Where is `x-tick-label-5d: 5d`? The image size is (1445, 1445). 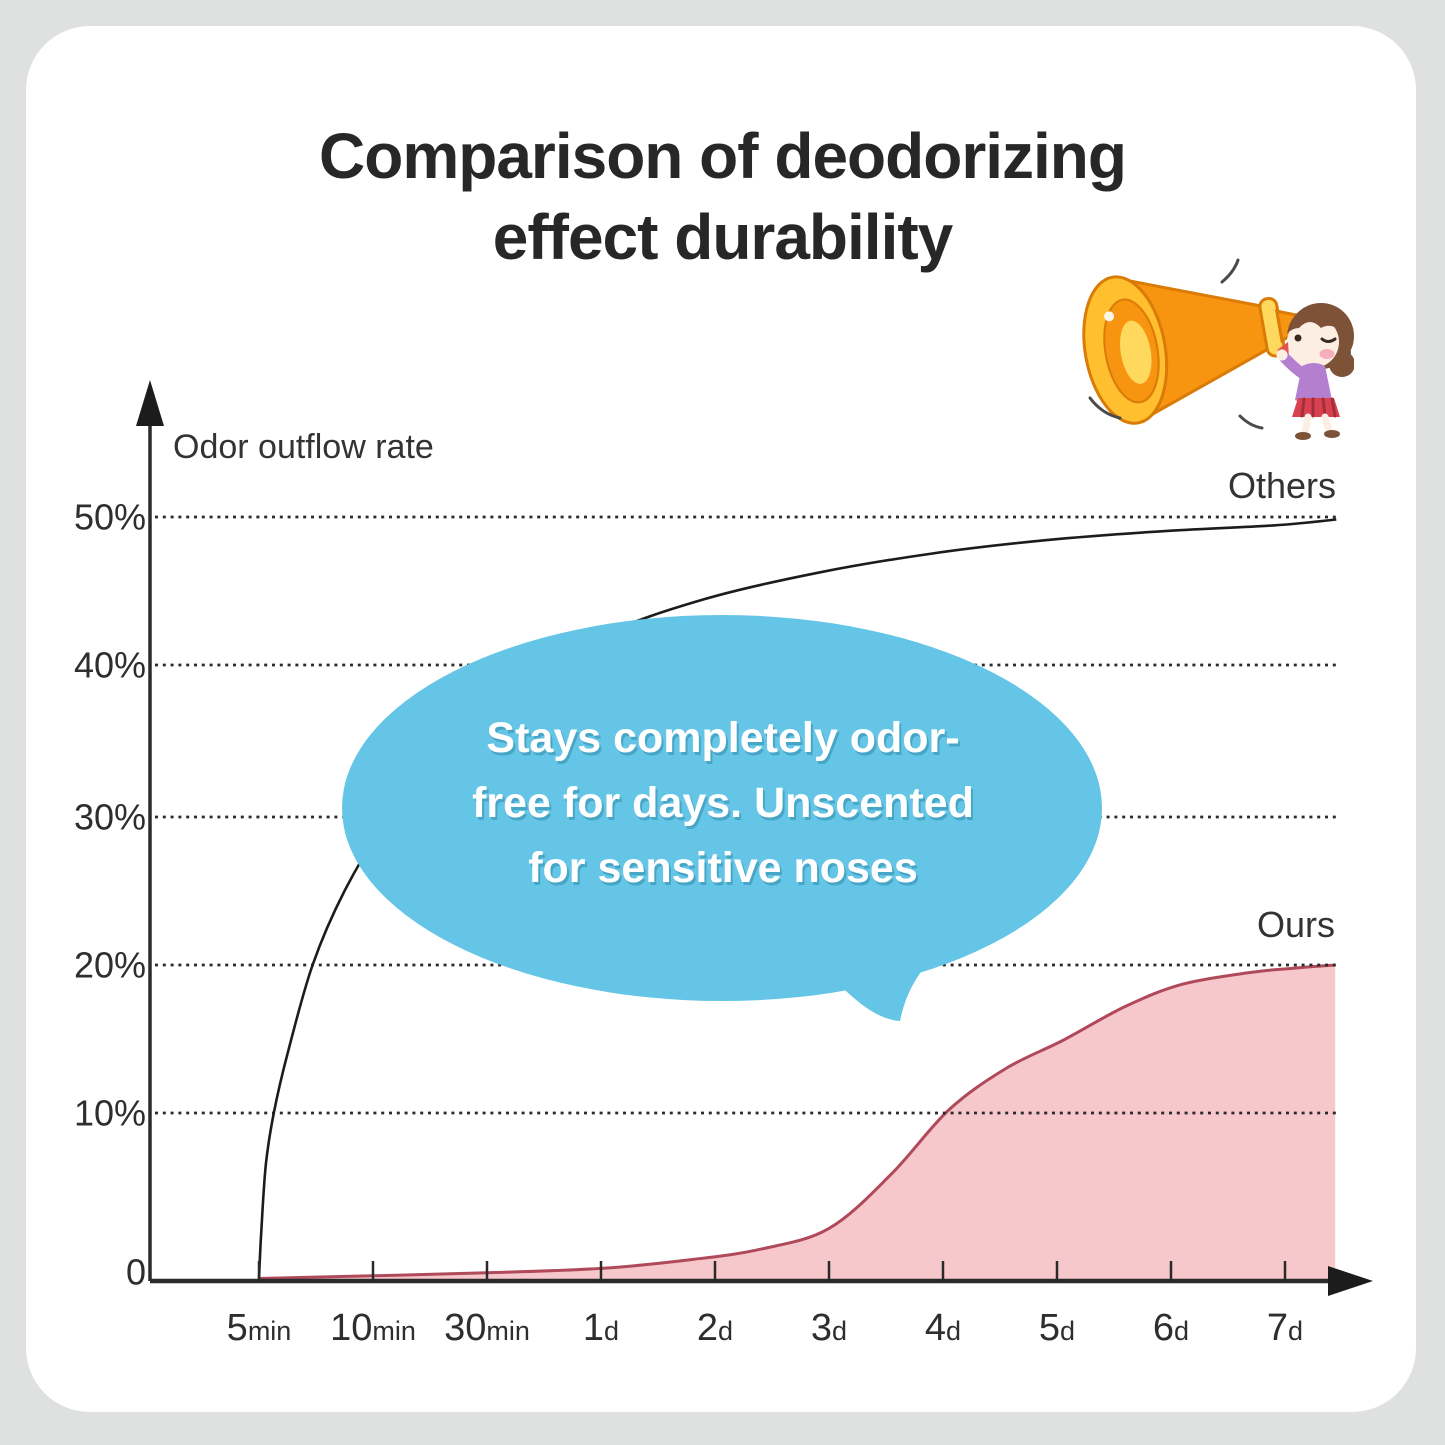
x-tick-label-5d: 5d is located at coordinates (1057, 1328).